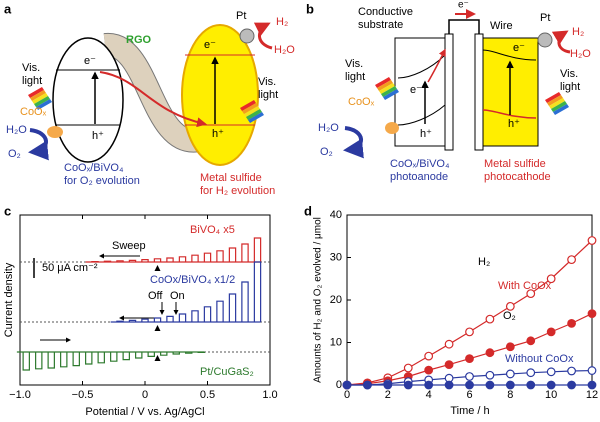 Image resolution: width=600 pixels, height=422 pixels. I want to click on photoanode, so click(420, 92).